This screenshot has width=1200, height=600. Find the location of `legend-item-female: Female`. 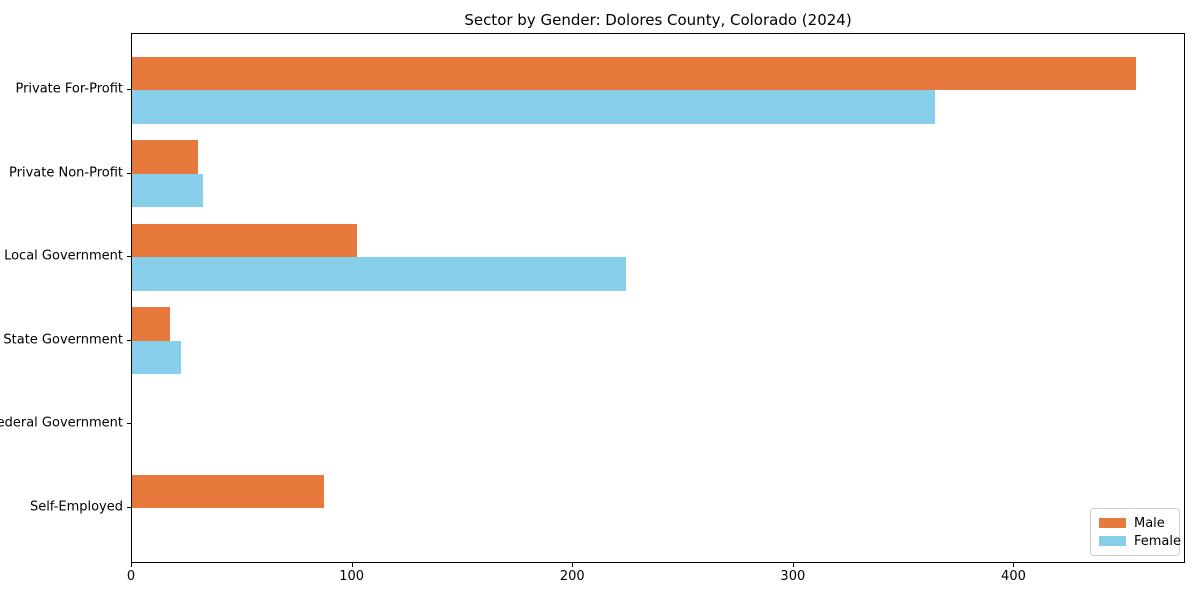

legend-item-female: Female is located at coordinates (1140, 541).